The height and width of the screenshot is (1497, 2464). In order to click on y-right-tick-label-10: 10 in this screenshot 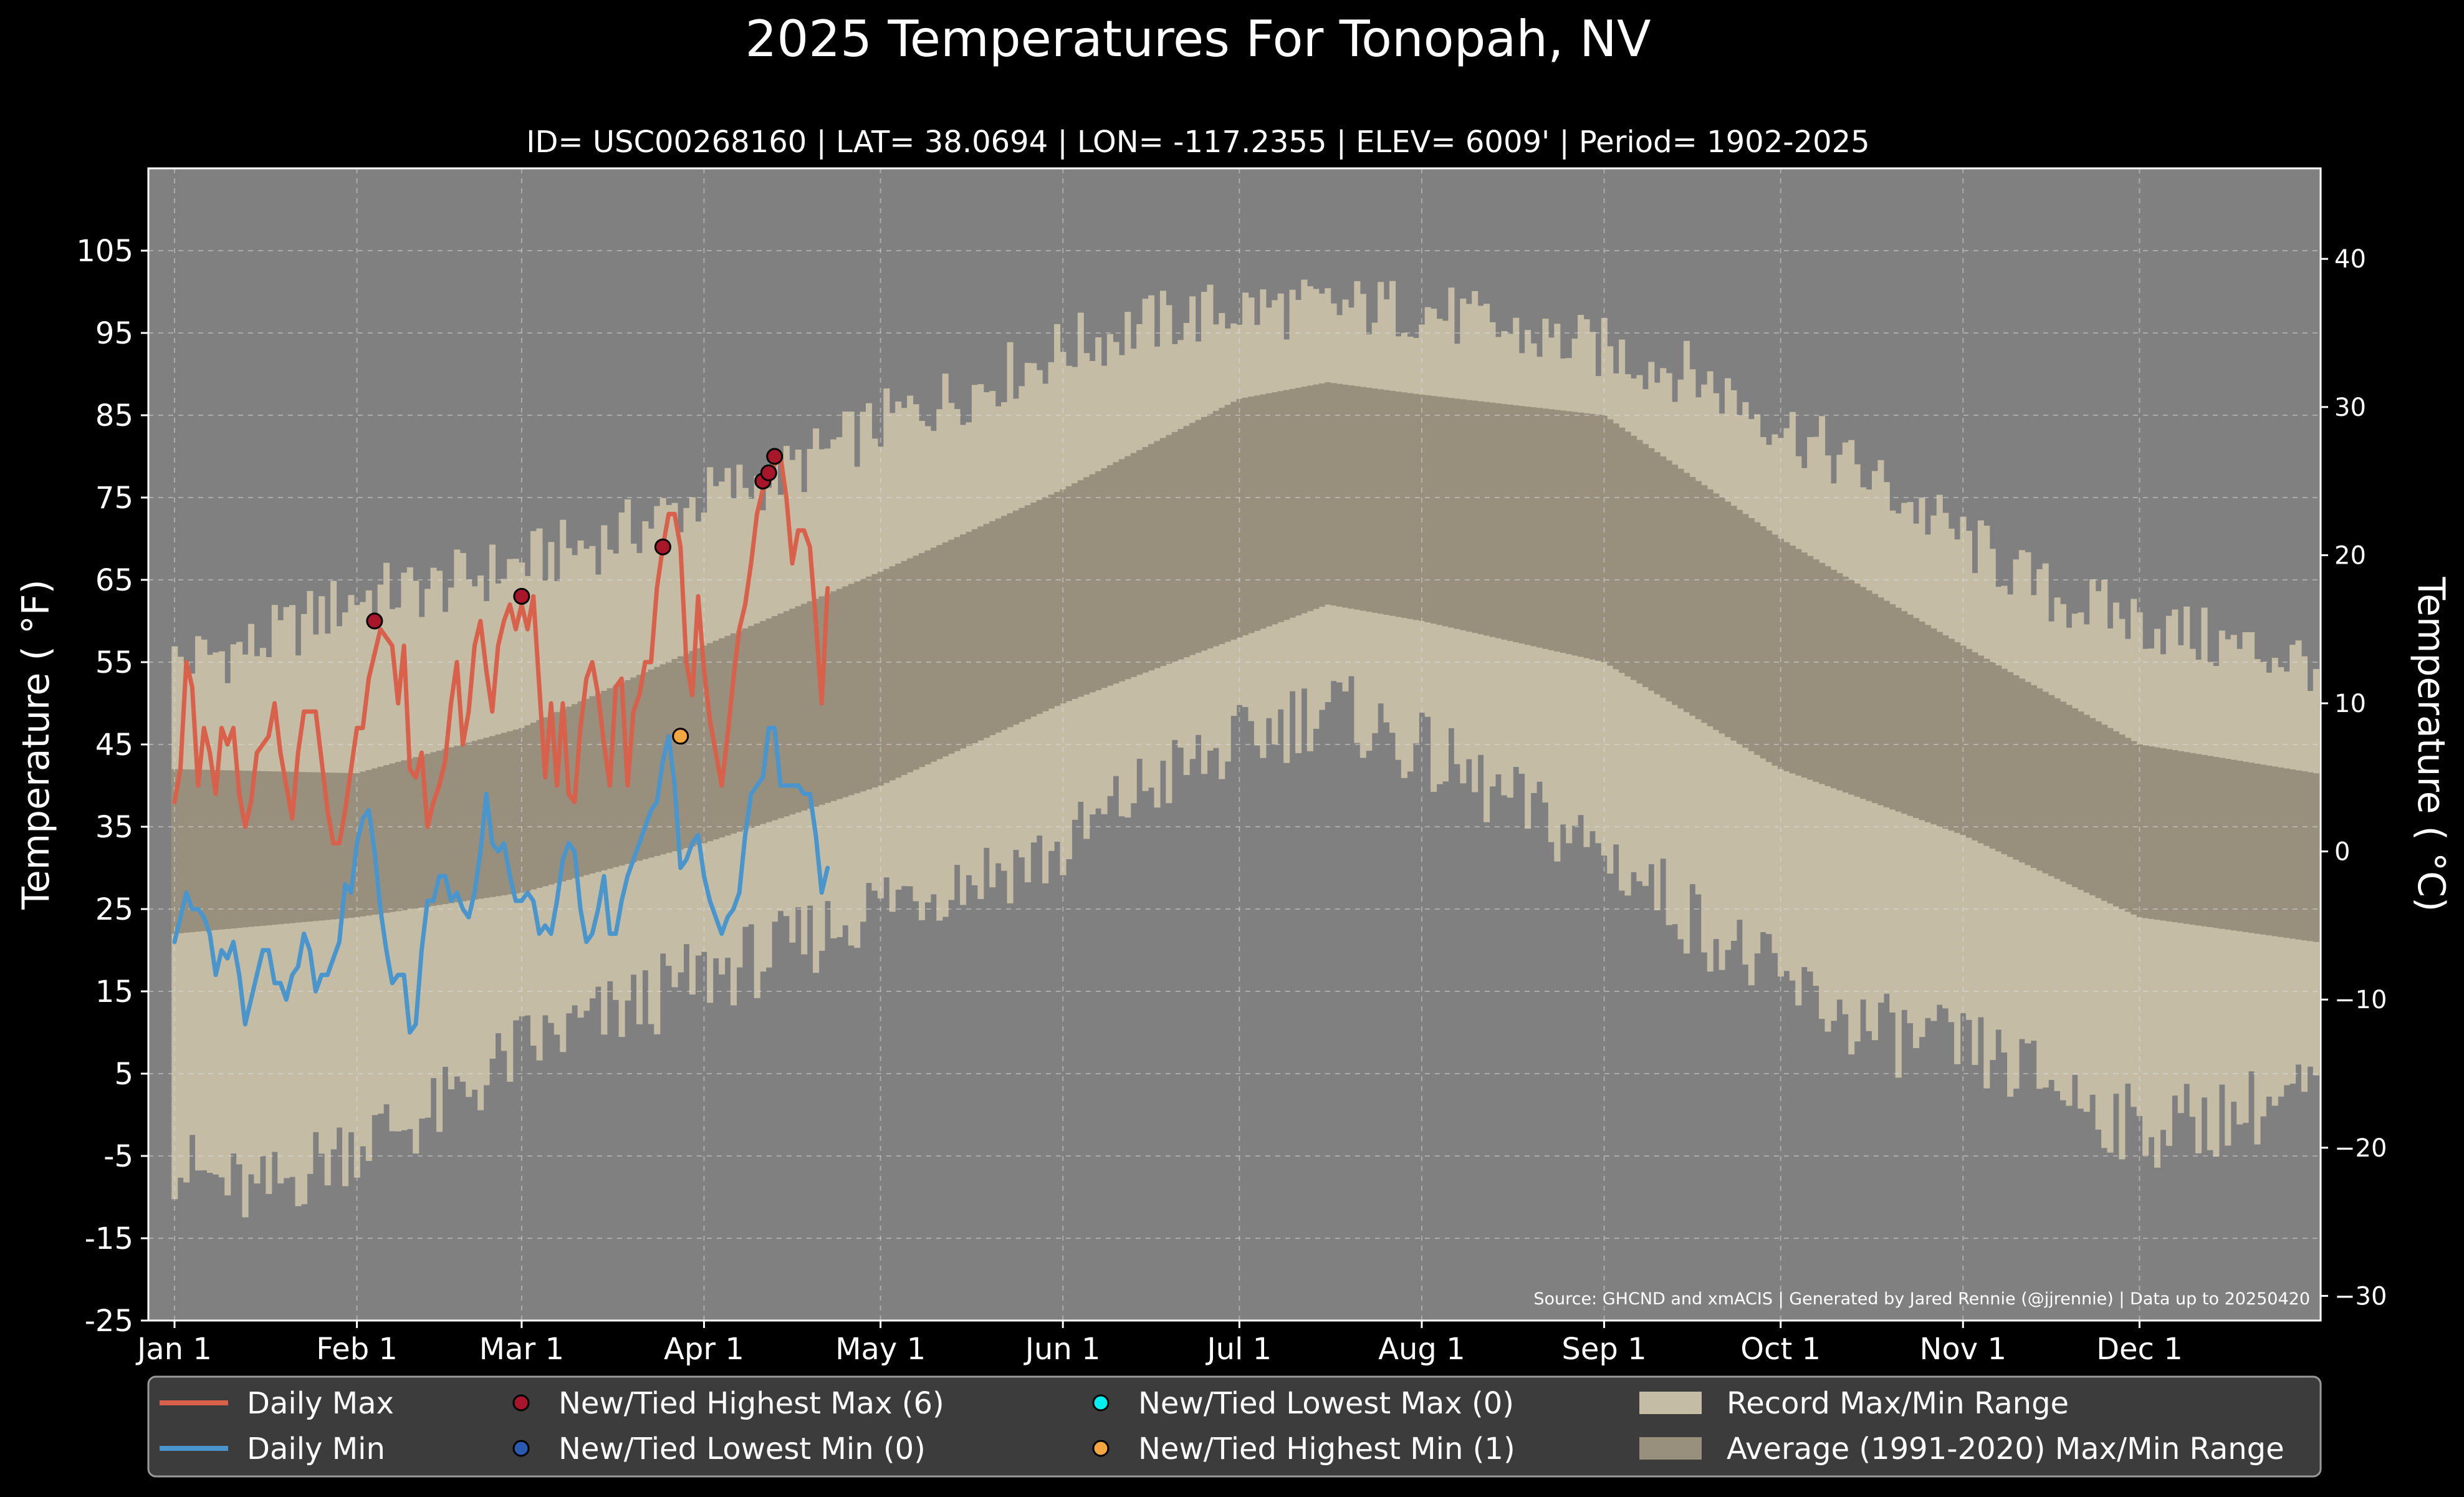, I will do `click(2350, 704)`.